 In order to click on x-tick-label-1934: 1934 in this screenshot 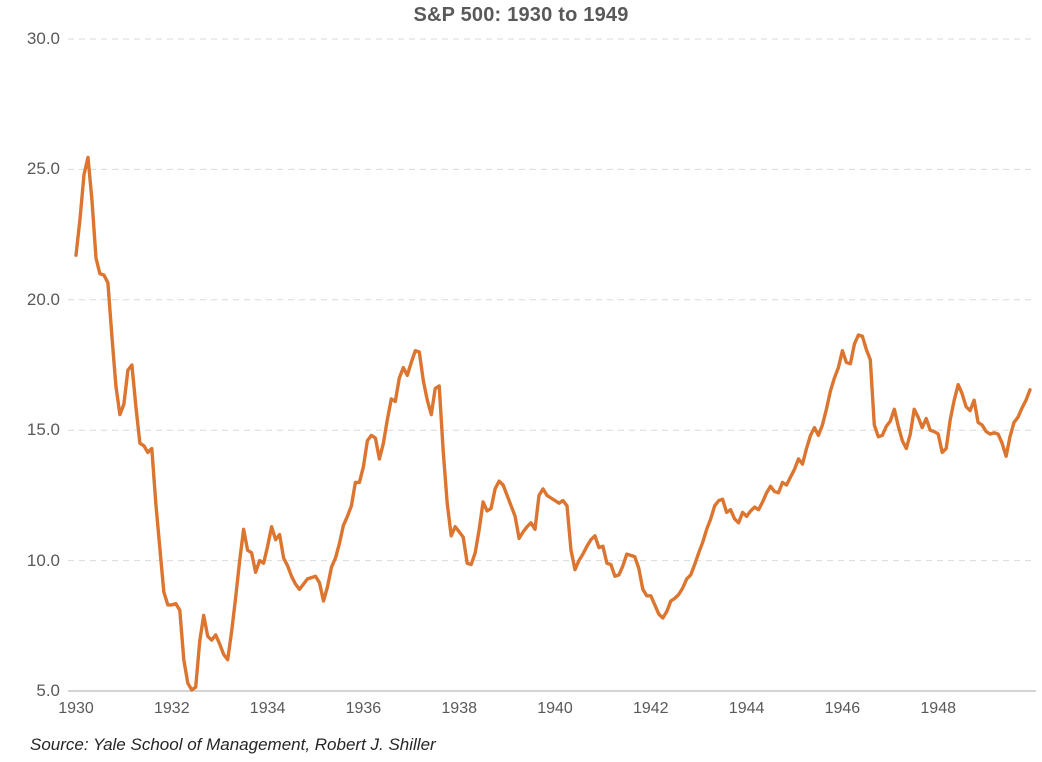, I will do `click(267, 708)`.